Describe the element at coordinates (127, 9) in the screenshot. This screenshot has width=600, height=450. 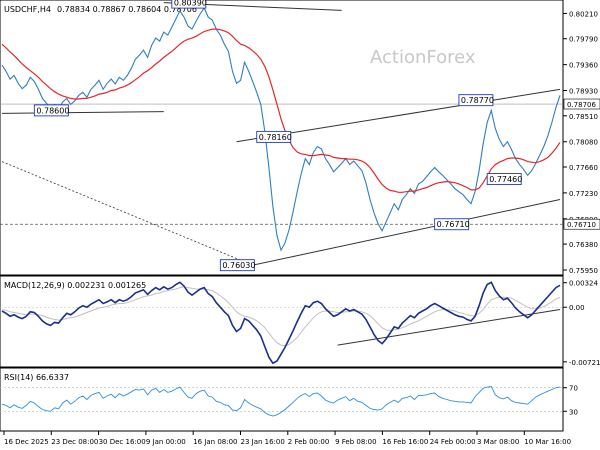
I see `chart-header-ohlc: 0.78834 0.78867 0.78604 0.78706` at that location.